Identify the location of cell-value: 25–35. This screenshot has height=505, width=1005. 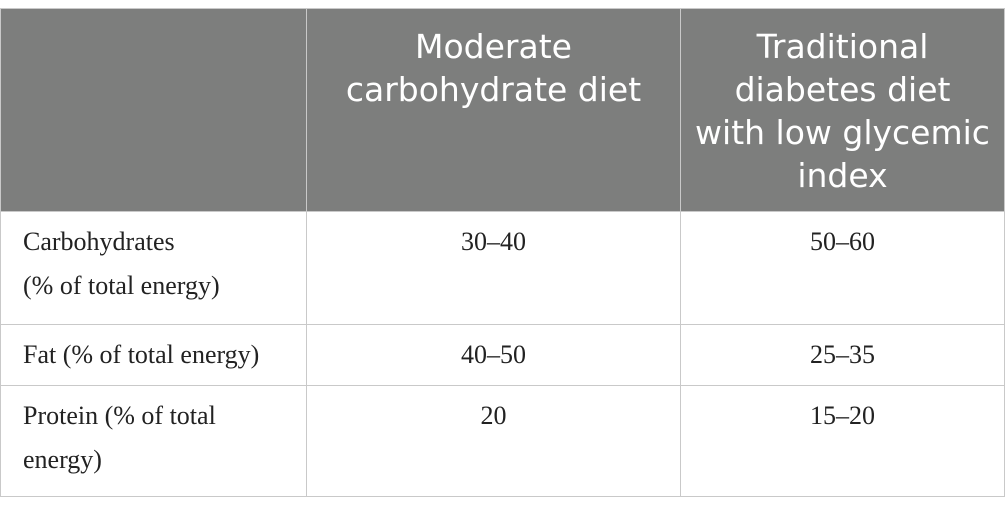
(842, 355).